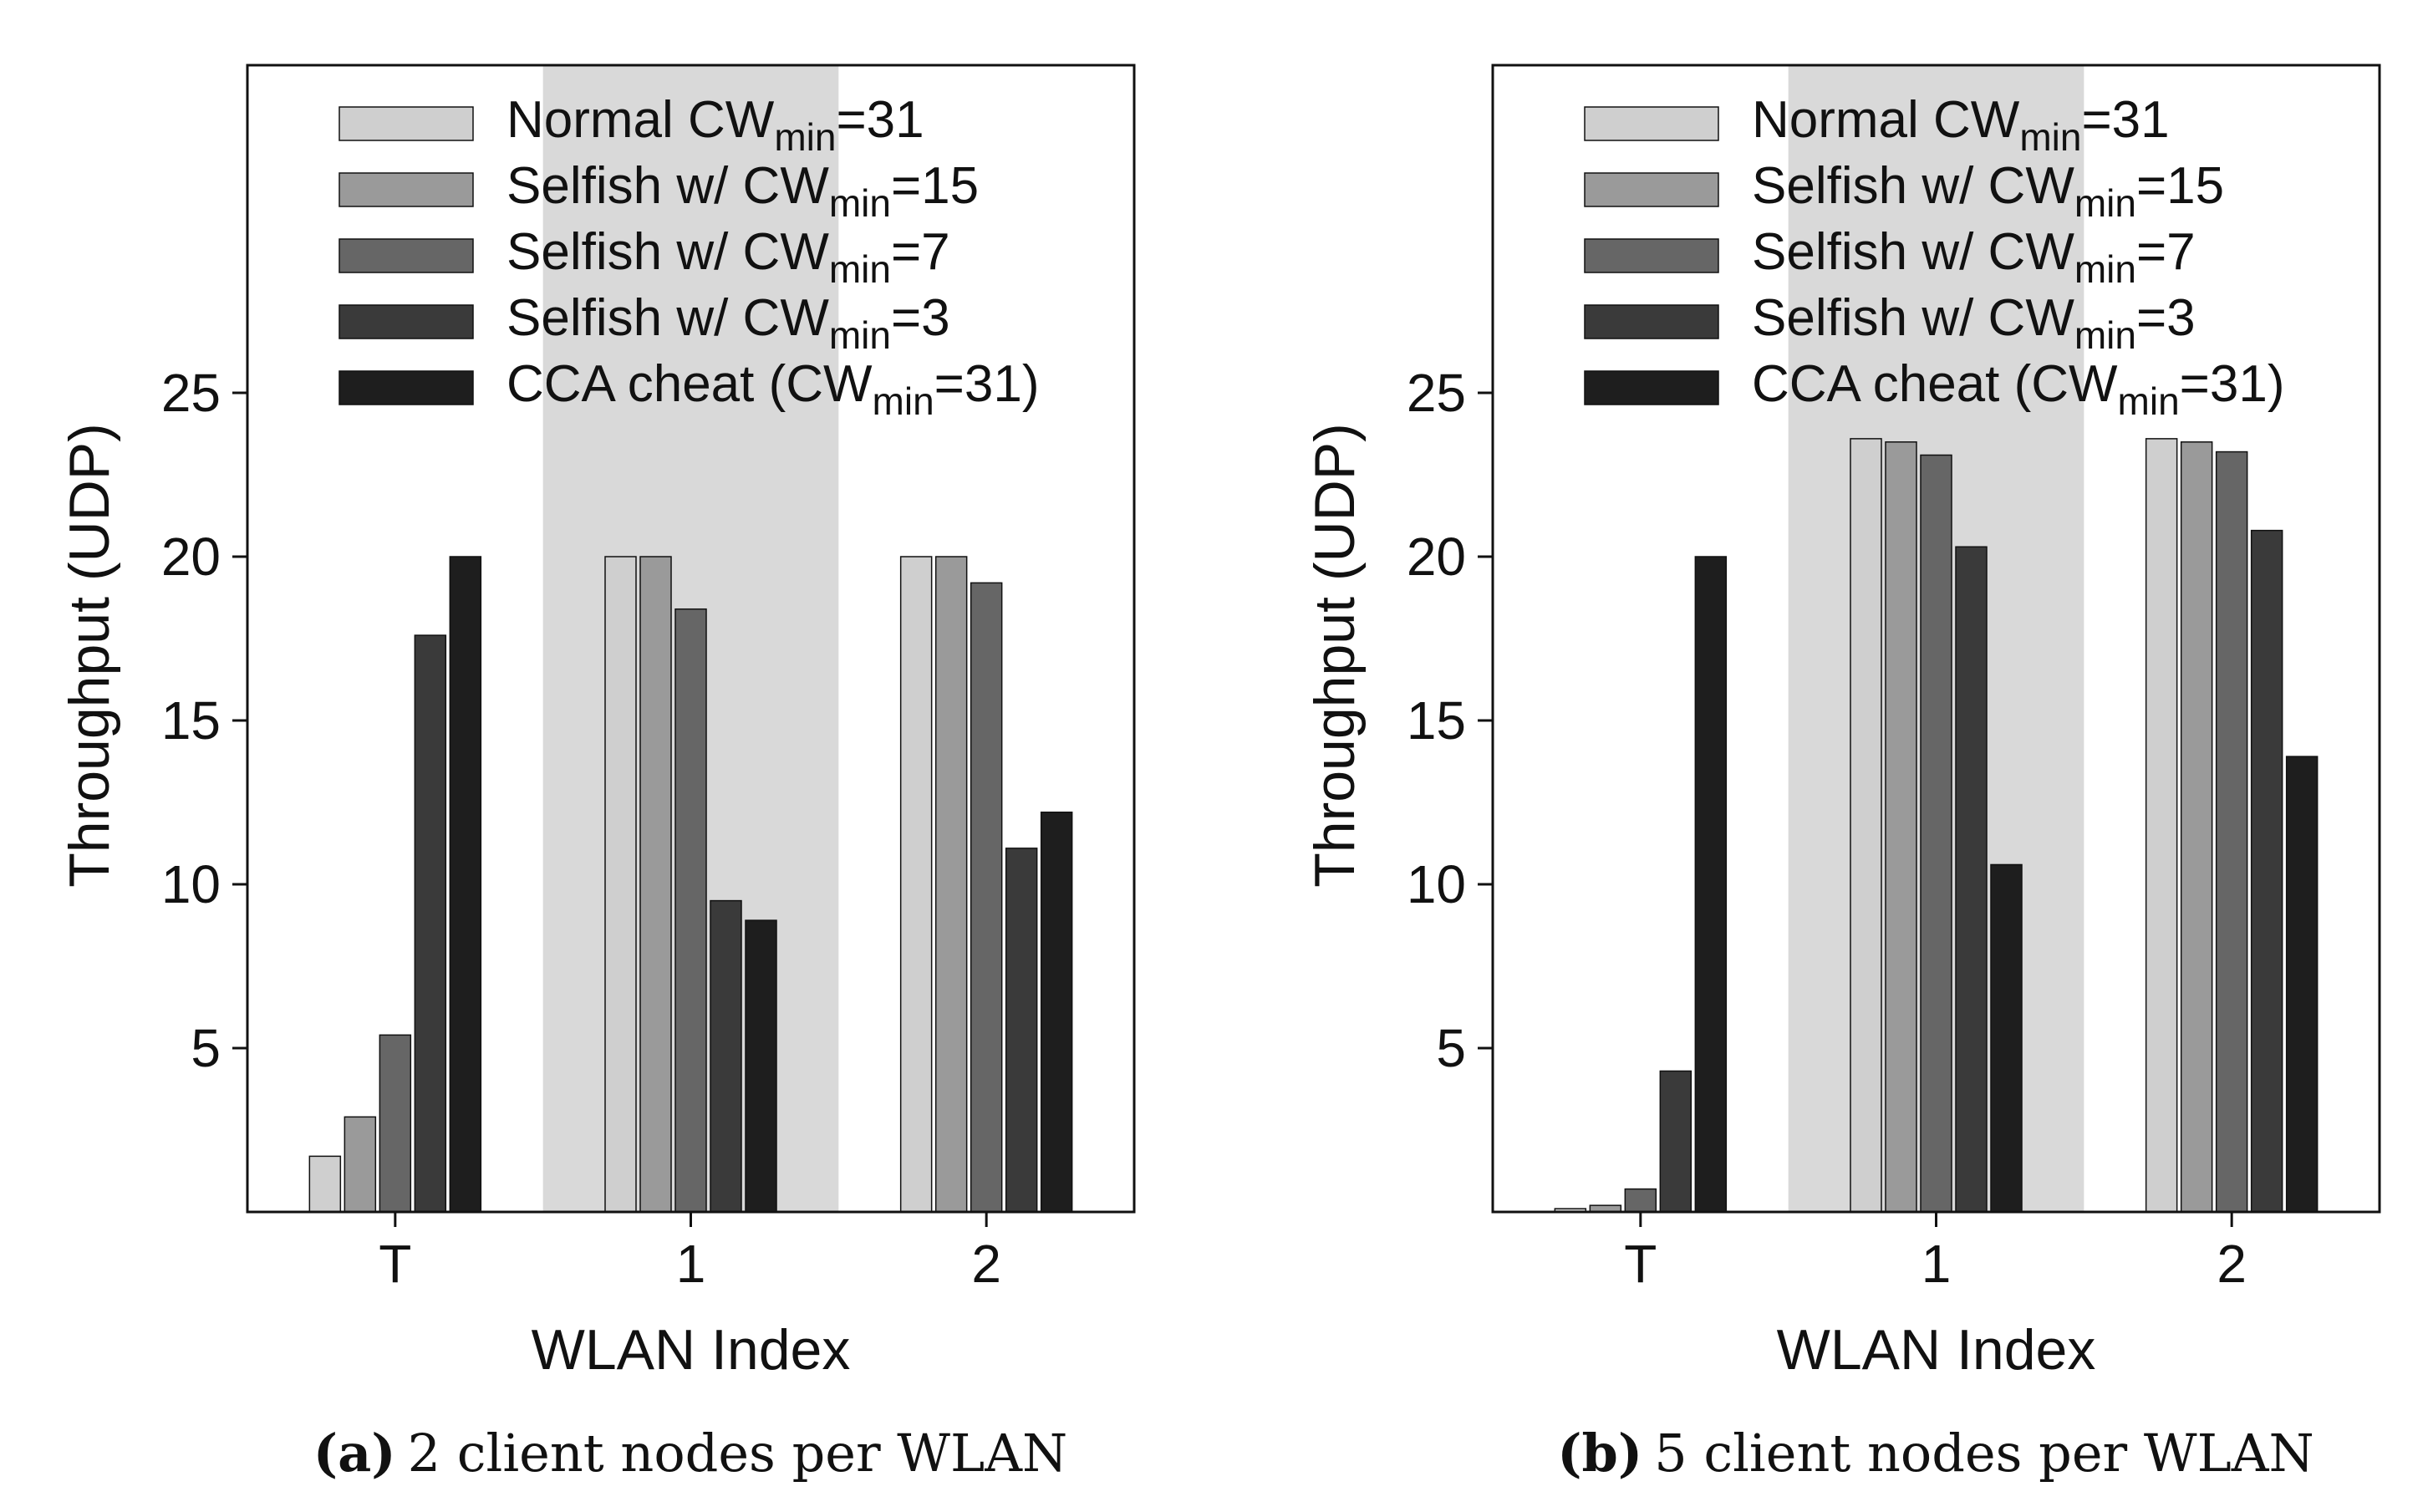 The image size is (2428, 1512). I want to click on panel-caption-text: 2 client nodes per WLAN, so click(738, 1453).